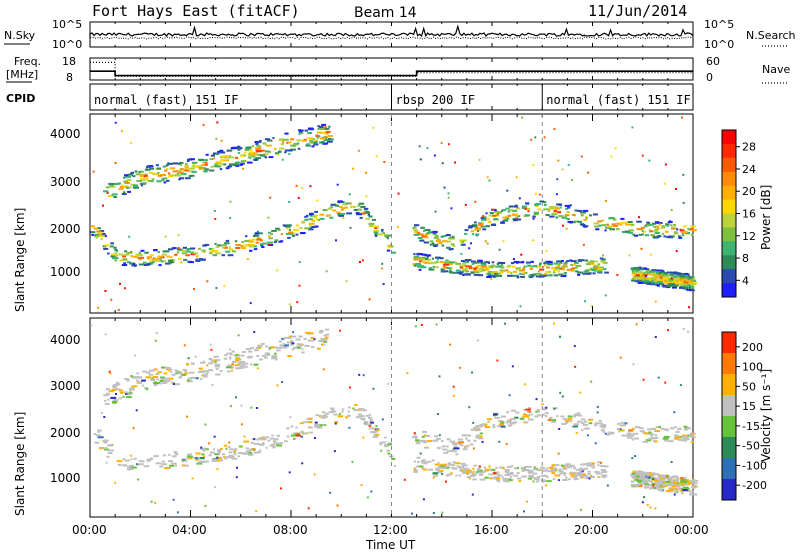  What do you see at coordinates (749, 386) in the screenshot?
I see `colorbar-tick-label: 50` at bounding box center [749, 386].